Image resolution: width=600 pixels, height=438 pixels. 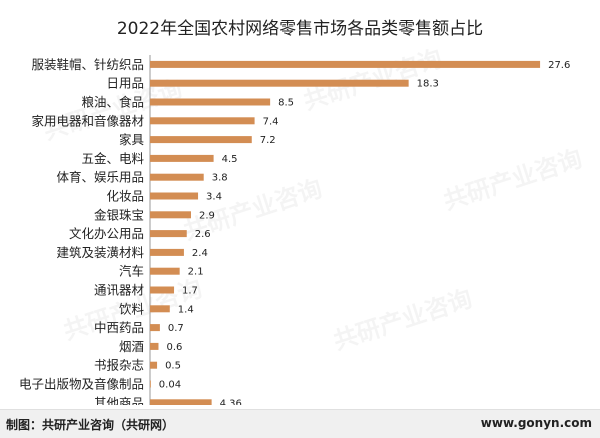 I want to click on category-label: 其他商品, so click(x=119, y=400).